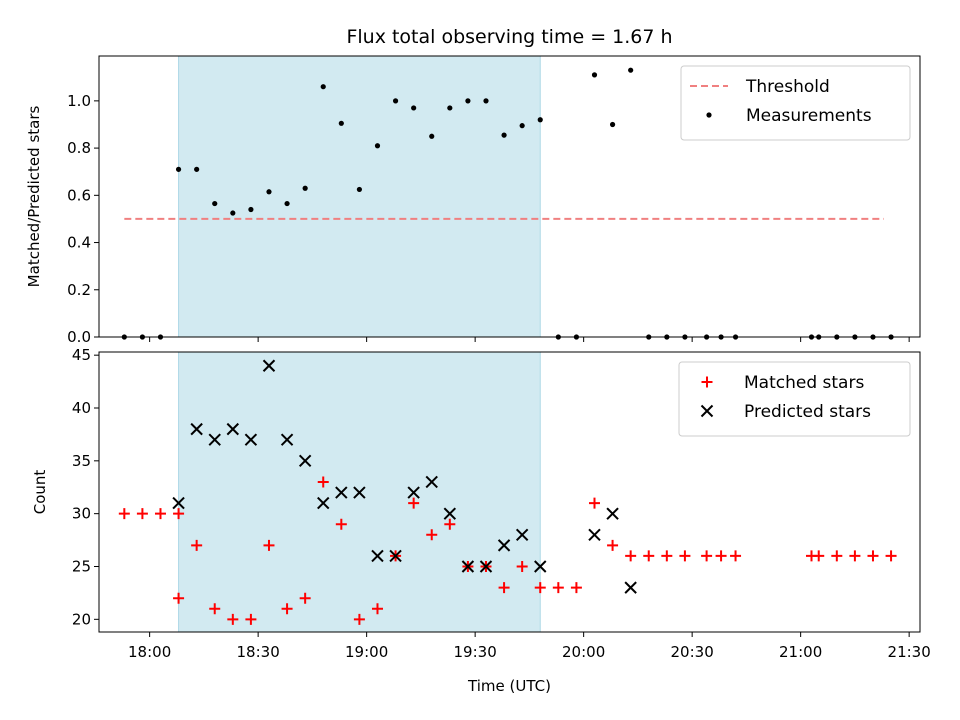 This screenshot has height=720, width=960. I want to click on legend-entry-label: Matched stars, so click(804, 383).